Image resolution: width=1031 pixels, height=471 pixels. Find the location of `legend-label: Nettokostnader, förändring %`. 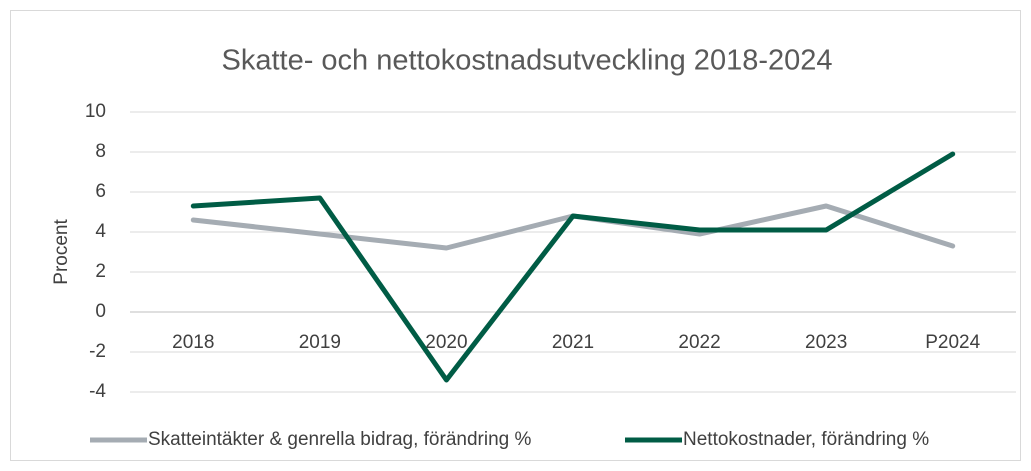

legend-label: Nettokostnader, förändring % is located at coordinates (806, 439).